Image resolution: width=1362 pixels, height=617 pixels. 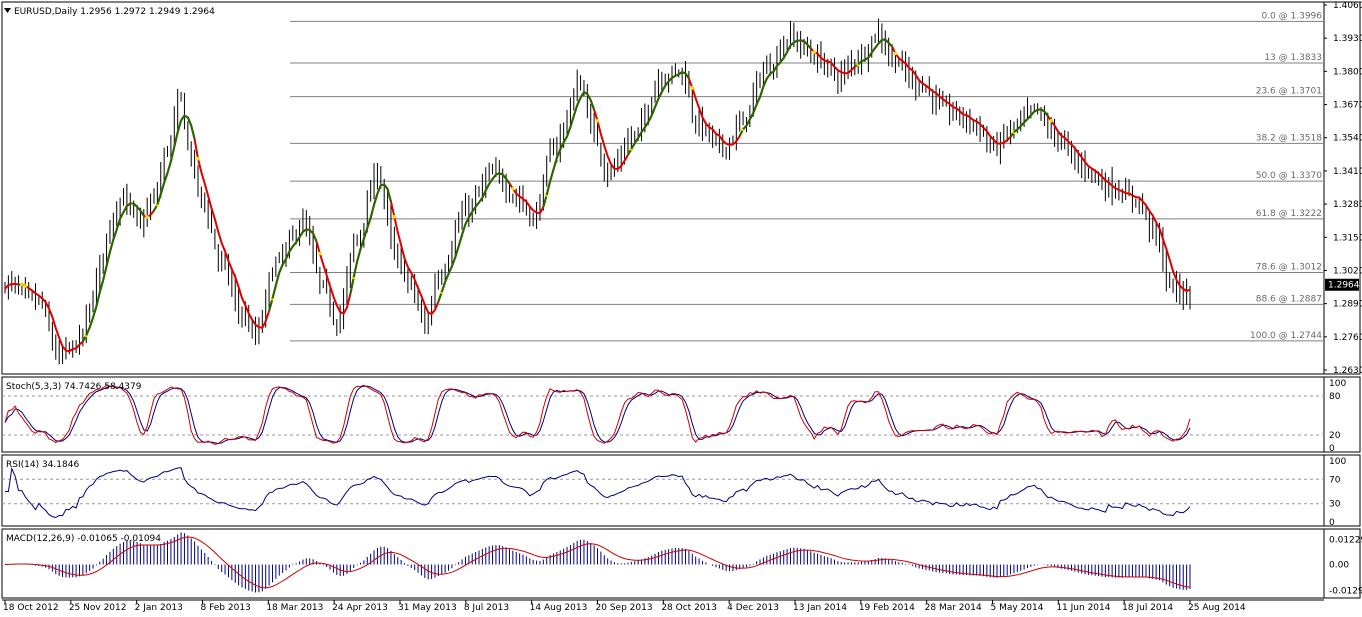 What do you see at coordinates (1217, 608) in the screenshot?
I see `time-tick-label: 25 Aug 2014` at bounding box center [1217, 608].